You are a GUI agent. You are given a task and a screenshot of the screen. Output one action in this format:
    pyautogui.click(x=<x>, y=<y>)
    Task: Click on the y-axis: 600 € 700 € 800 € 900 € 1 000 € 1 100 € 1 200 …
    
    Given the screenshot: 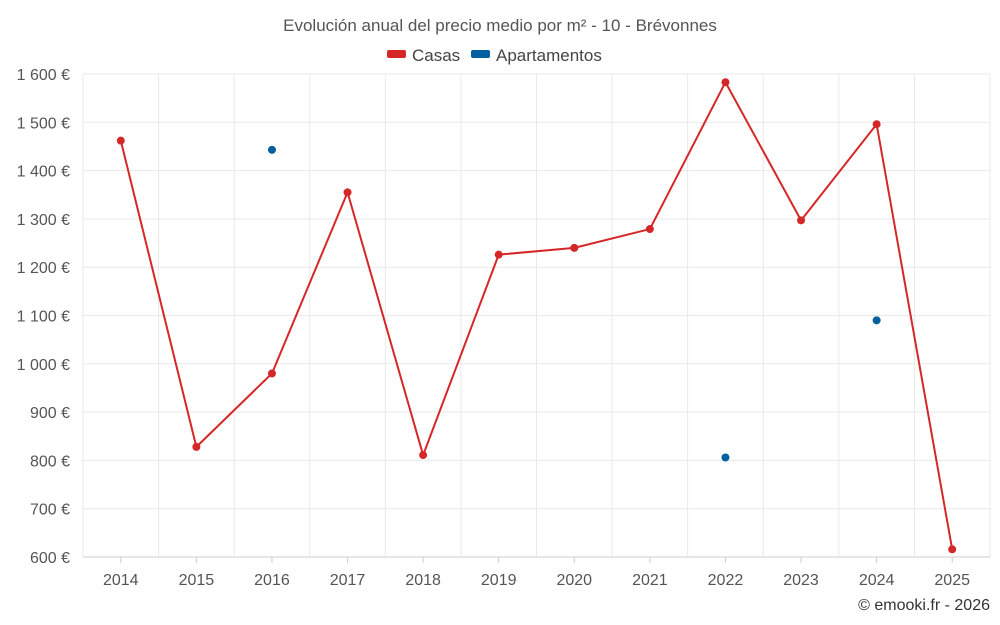 What is the action you would take?
    pyautogui.click(x=43, y=317)
    